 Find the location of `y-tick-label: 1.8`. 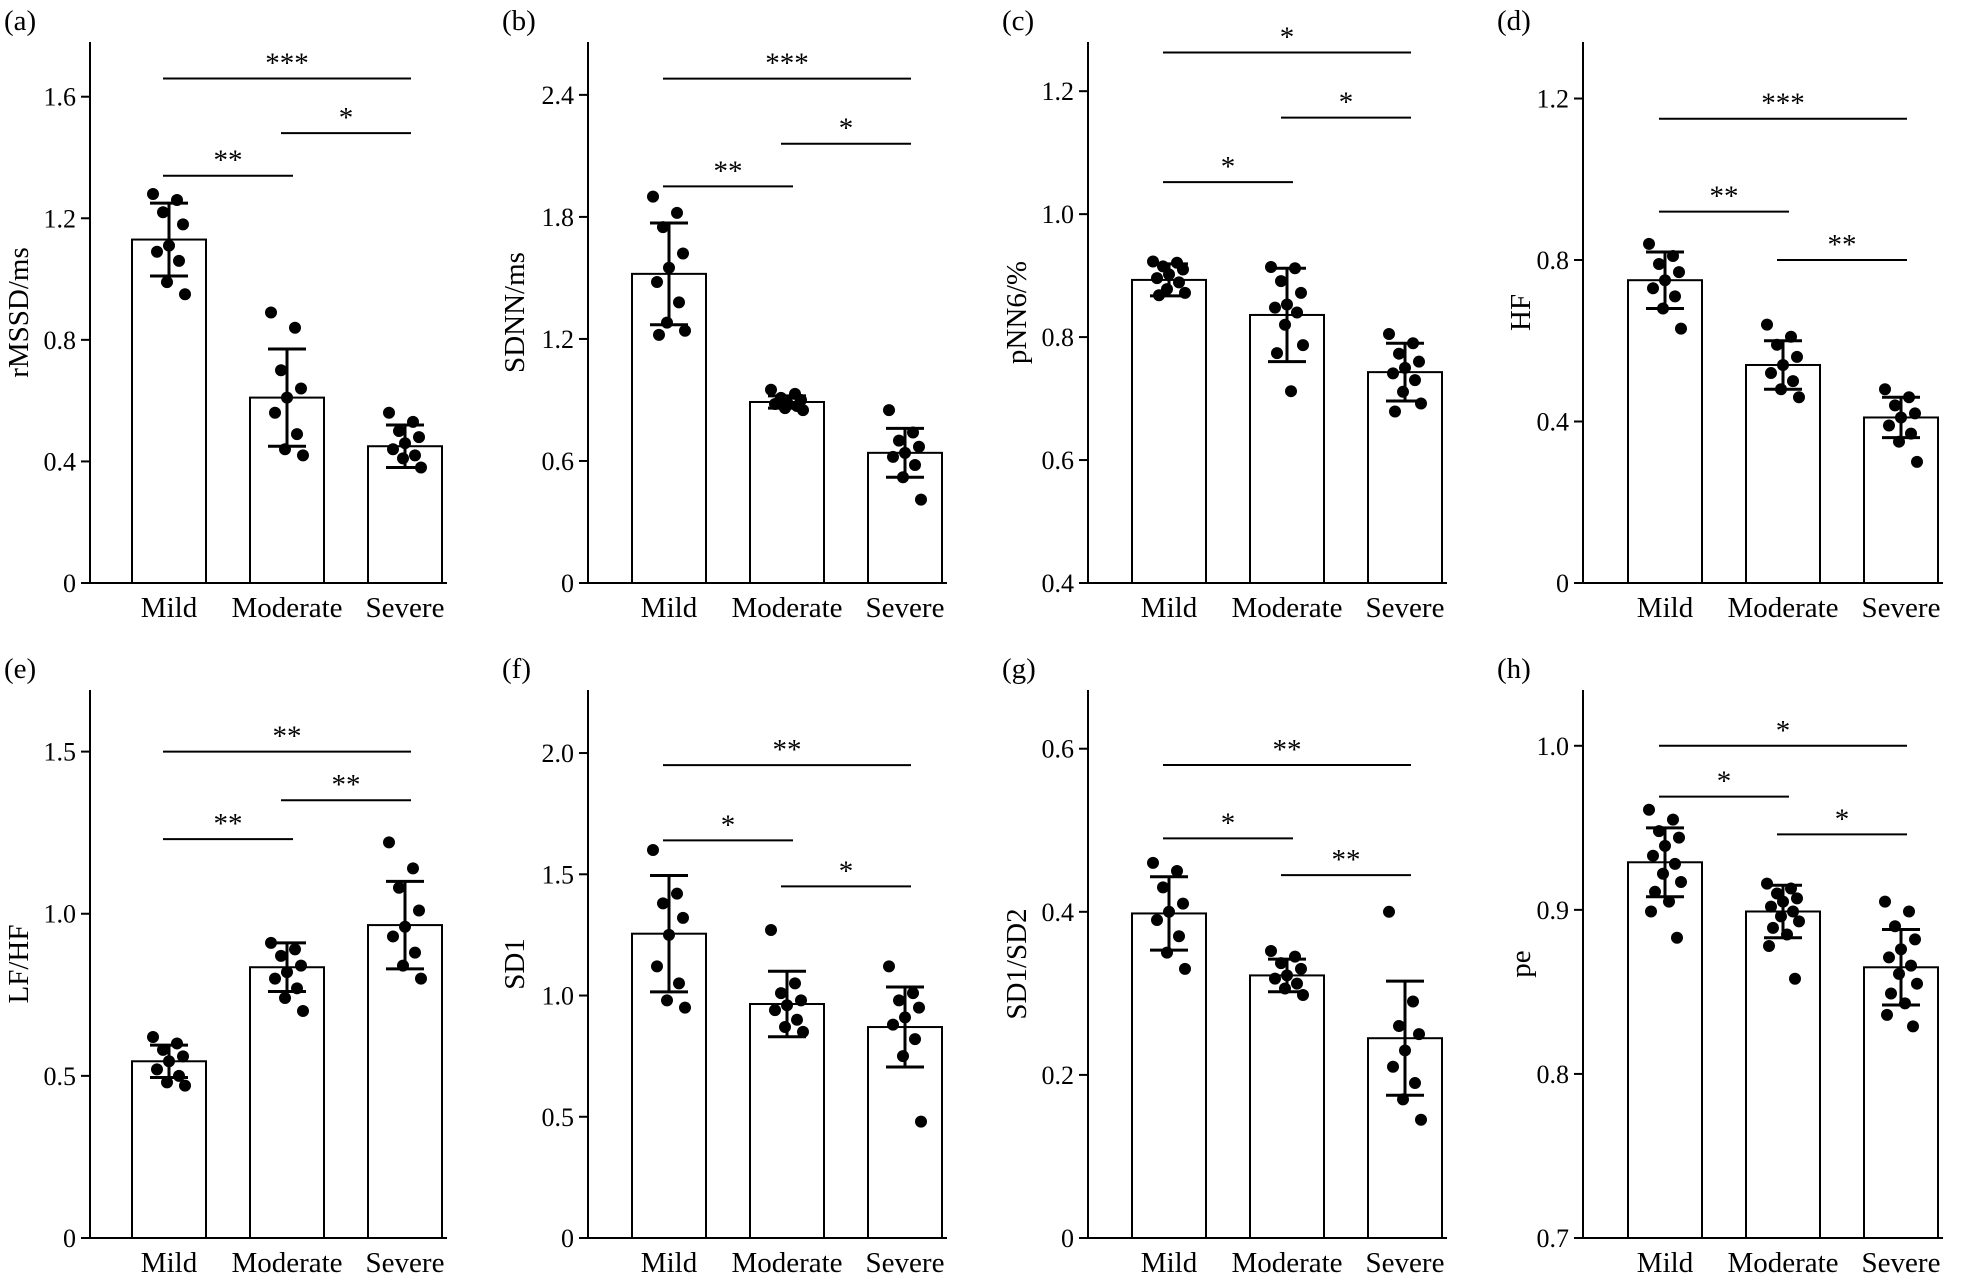

y-tick-label: 1.8 is located at coordinates (558, 217).